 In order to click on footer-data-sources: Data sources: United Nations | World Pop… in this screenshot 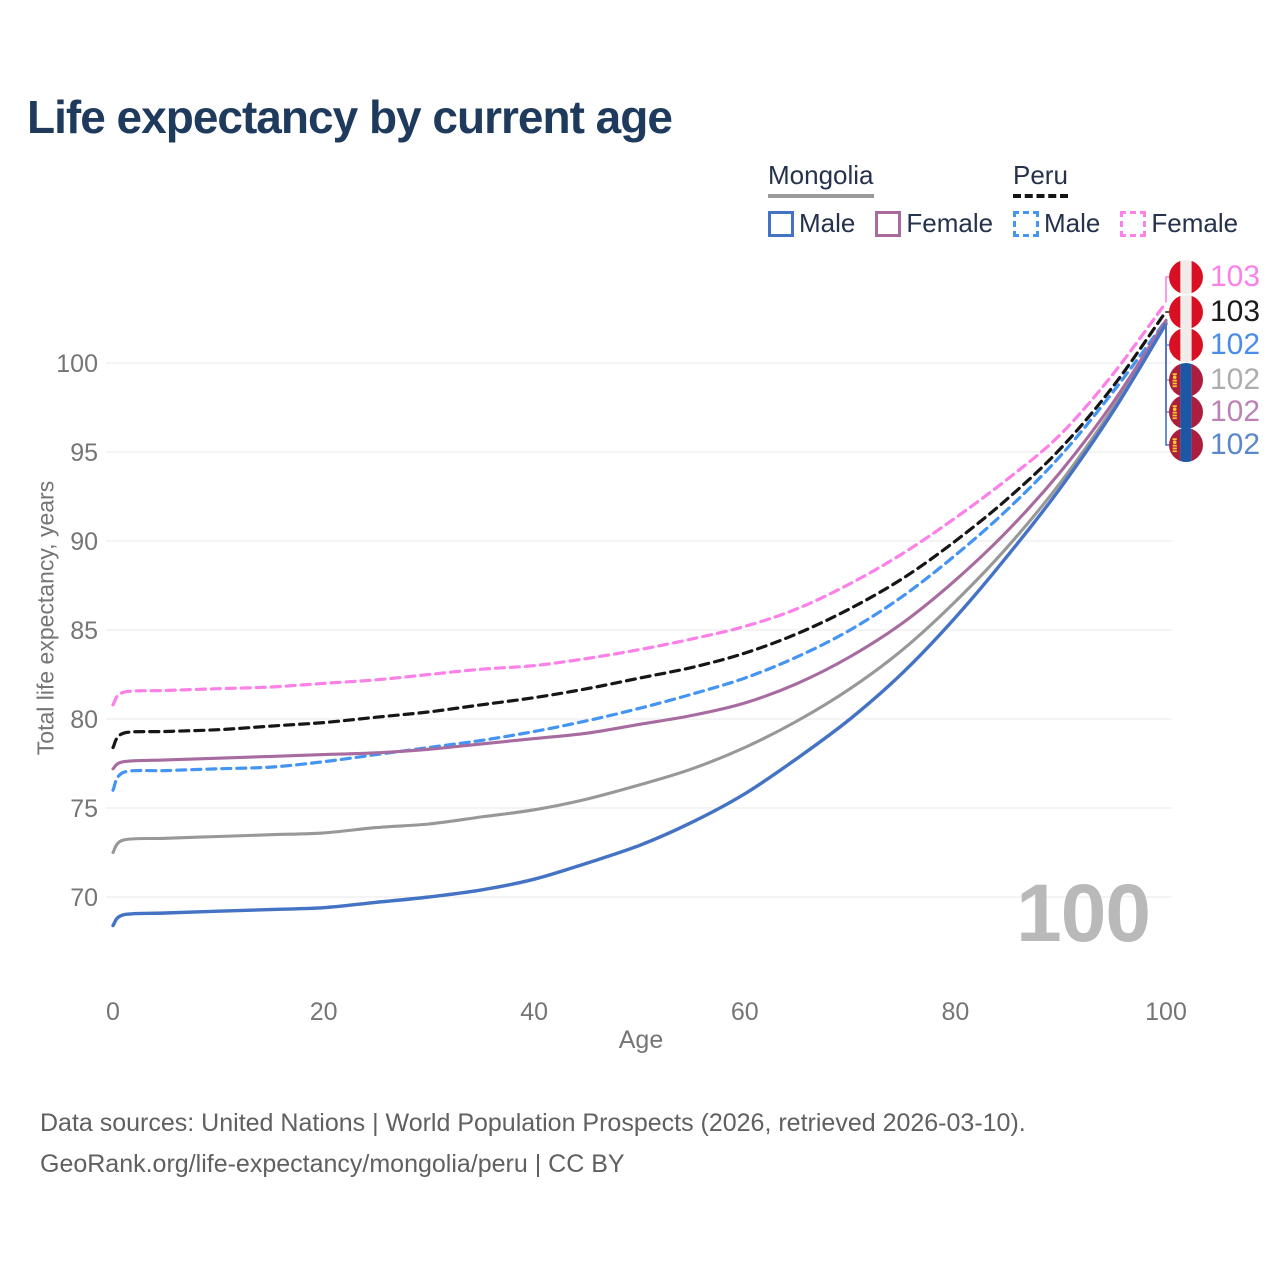, I will do `click(533, 1123)`.